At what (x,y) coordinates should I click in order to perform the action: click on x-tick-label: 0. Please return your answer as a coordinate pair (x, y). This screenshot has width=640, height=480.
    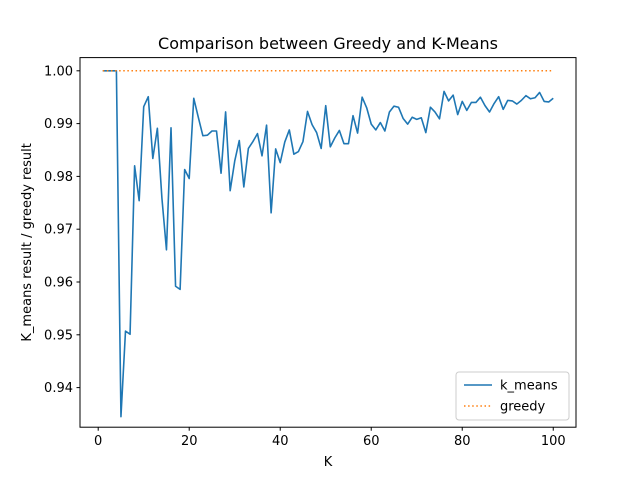
    Looking at the image, I should click on (98, 441).